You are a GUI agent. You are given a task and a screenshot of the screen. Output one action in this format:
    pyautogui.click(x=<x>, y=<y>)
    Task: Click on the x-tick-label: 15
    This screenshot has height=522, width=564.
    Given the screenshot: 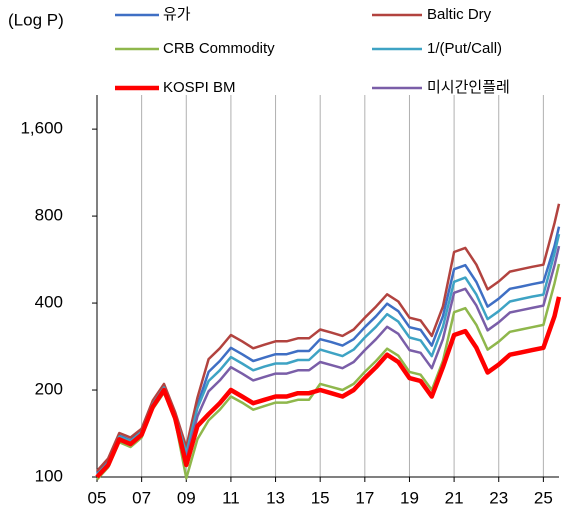 What is the action you would take?
    pyautogui.click(x=320, y=497)
    